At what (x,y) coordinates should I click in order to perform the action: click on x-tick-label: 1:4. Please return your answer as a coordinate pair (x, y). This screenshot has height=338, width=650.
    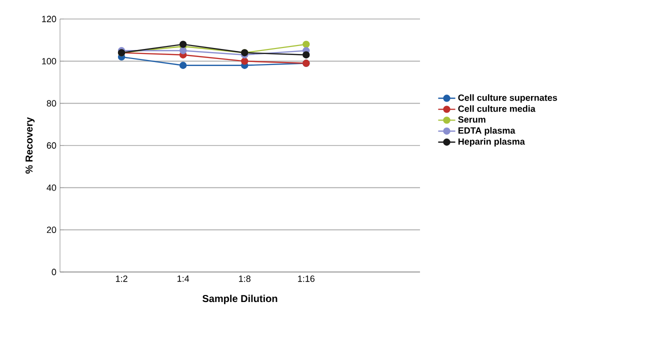
    Looking at the image, I should click on (184, 279).